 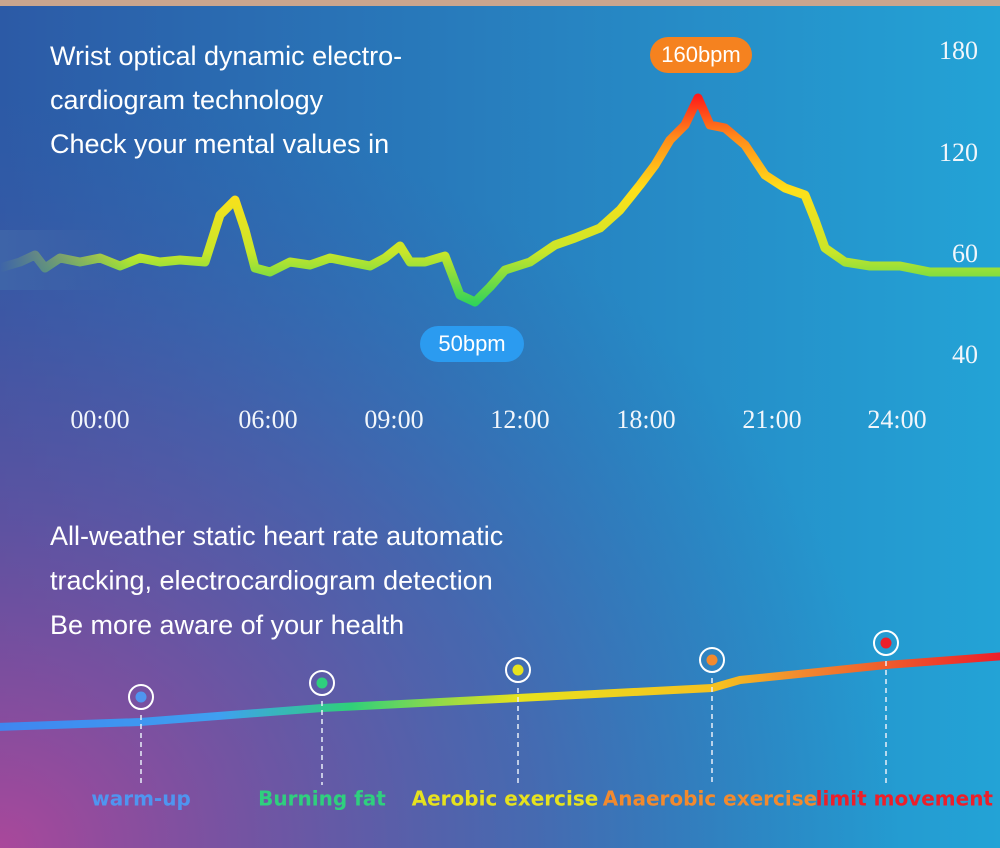 What do you see at coordinates (99, 419) in the screenshot?
I see `x-axis-label: 00:00` at bounding box center [99, 419].